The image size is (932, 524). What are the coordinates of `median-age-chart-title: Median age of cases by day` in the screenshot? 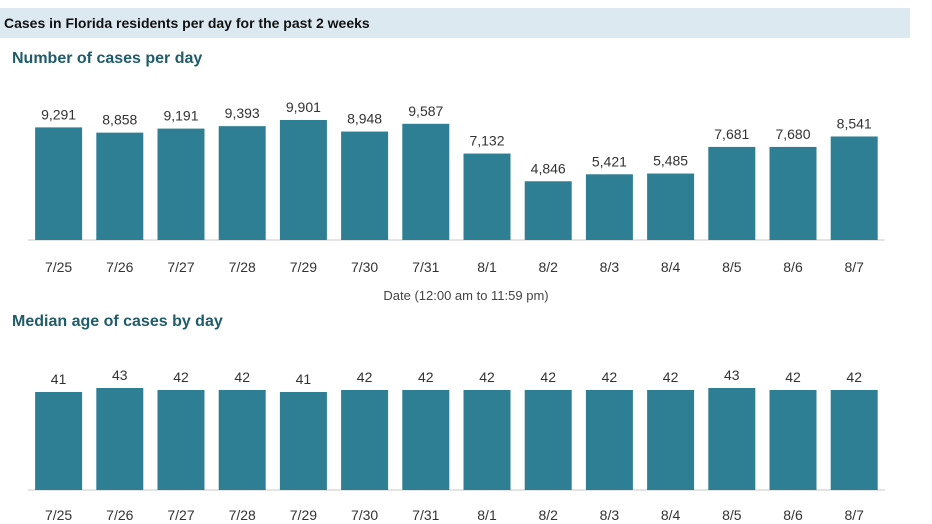 It's located at (117, 321).